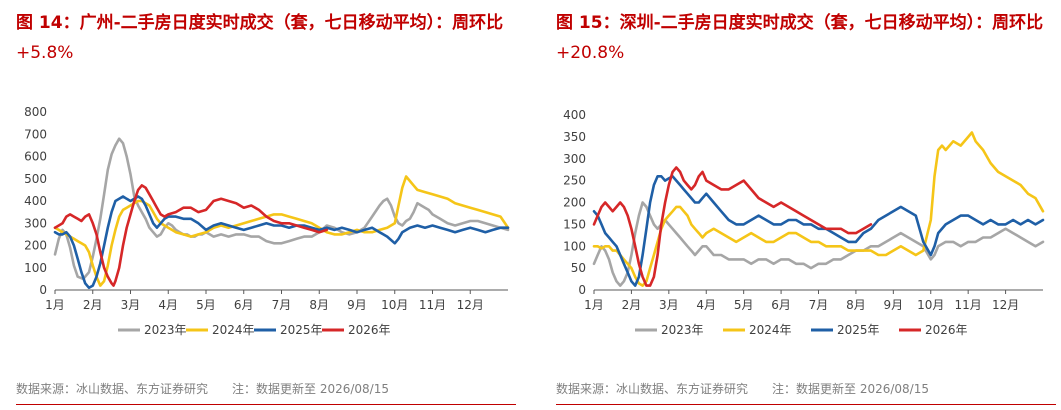 The width and height of the screenshot is (1061, 410). Describe the element at coordinates (590, 53) in the screenshot. I see `chart-title-value: +20.8%` at that location.